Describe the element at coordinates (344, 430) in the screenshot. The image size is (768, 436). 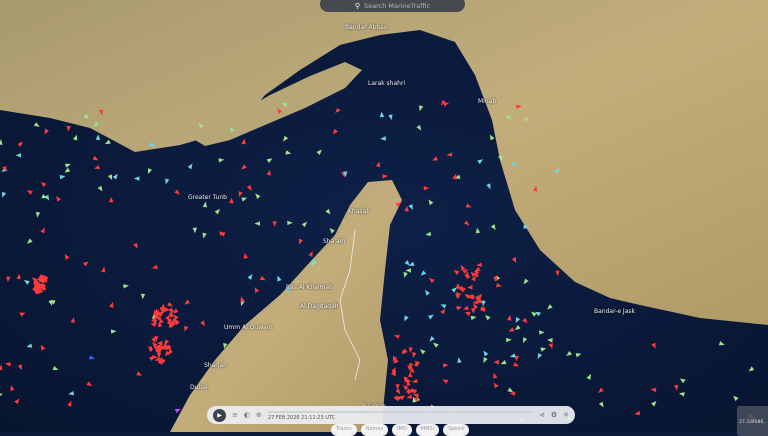
I see `chip-tracks: Tracks` at that location.